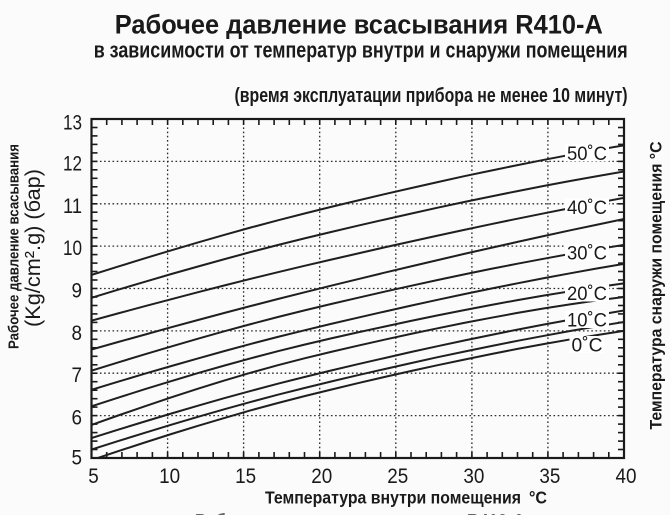 The image size is (670, 515). What do you see at coordinates (72, 163) in the screenshot?
I see `svg-text: 12` at bounding box center [72, 163].